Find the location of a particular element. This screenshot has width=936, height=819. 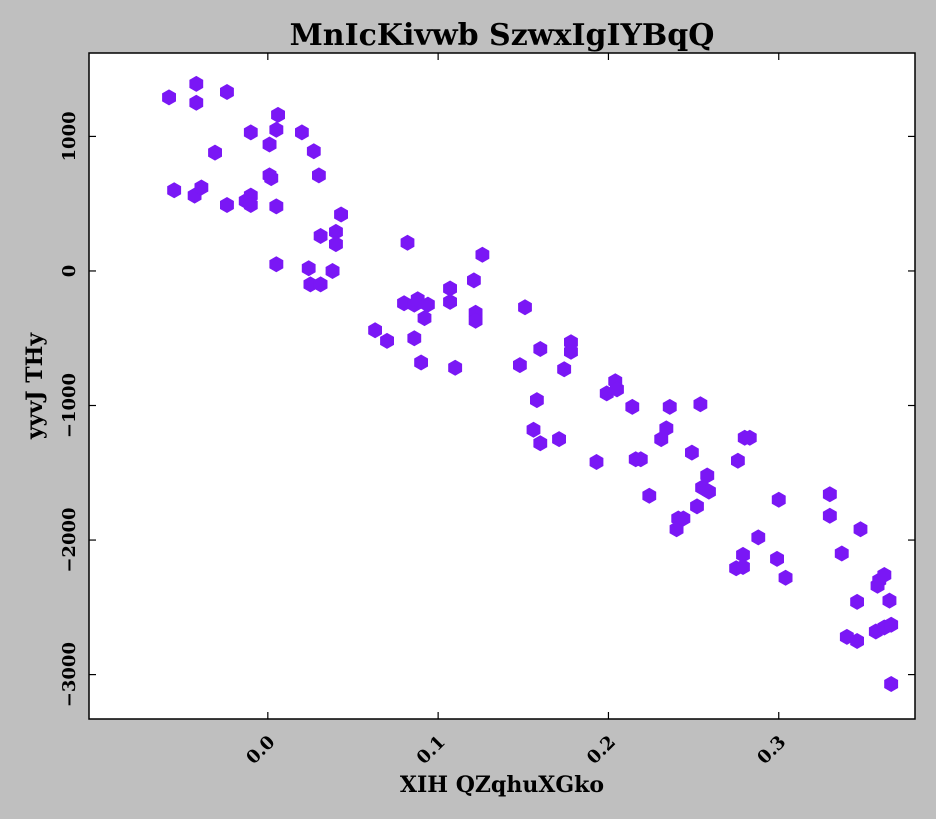

chart-title: MnIcKivwb SzwxIgIYBqQ is located at coordinates (502, 35).